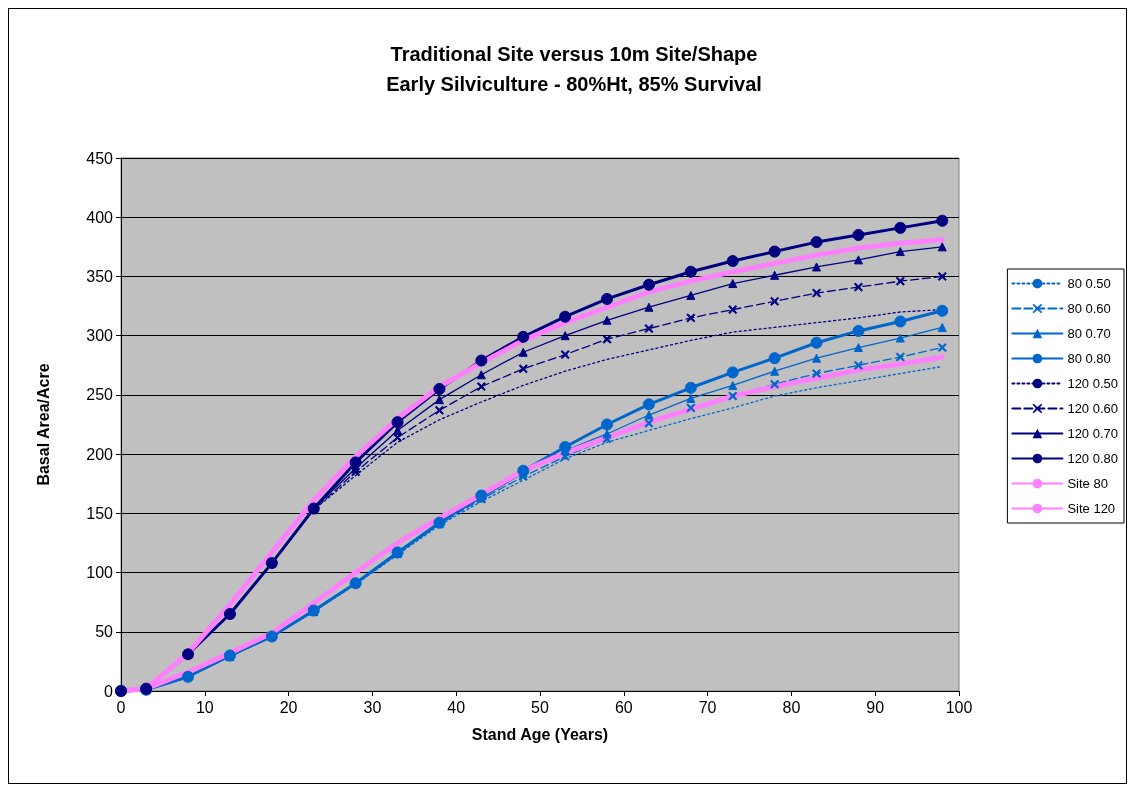 Image resolution: width=1135 pixels, height=792 pixels. What do you see at coordinates (1091, 508) in the screenshot?
I see `legend-label: Site 120` at bounding box center [1091, 508].